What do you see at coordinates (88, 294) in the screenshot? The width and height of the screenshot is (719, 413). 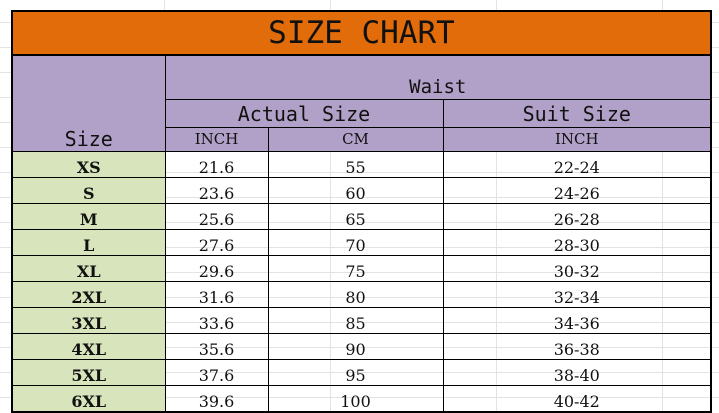 I see `size-cell: 2XL` at bounding box center [88, 294].